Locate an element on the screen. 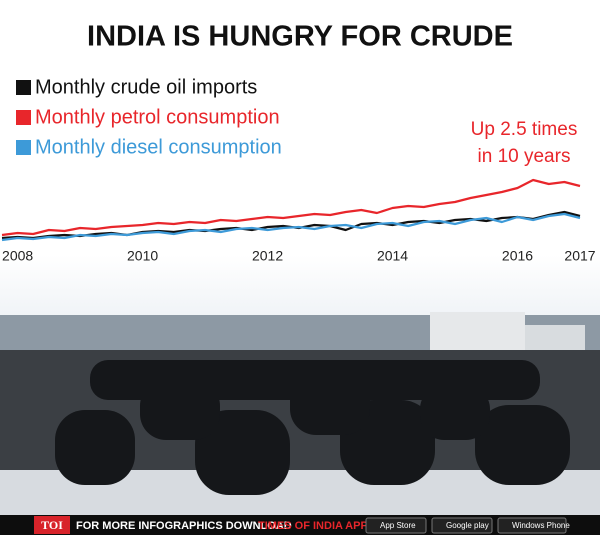 The image size is (600, 535). chart-title: INDIA IS HUNGRY FOR CRUDE is located at coordinates (300, 37).